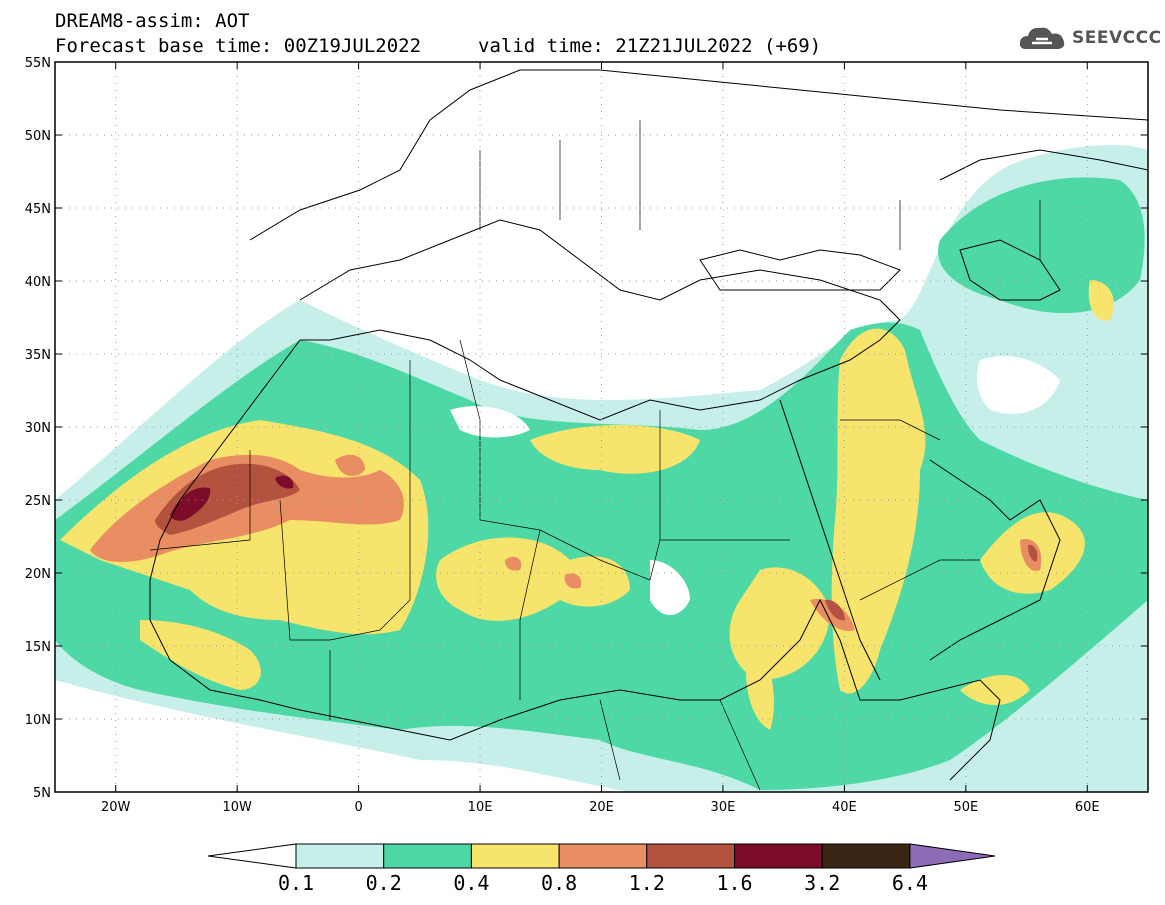  What do you see at coordinates (38, 282) in the screenshot?
I see `lat-tick-label: 40N` at bounding box center [38, 282].